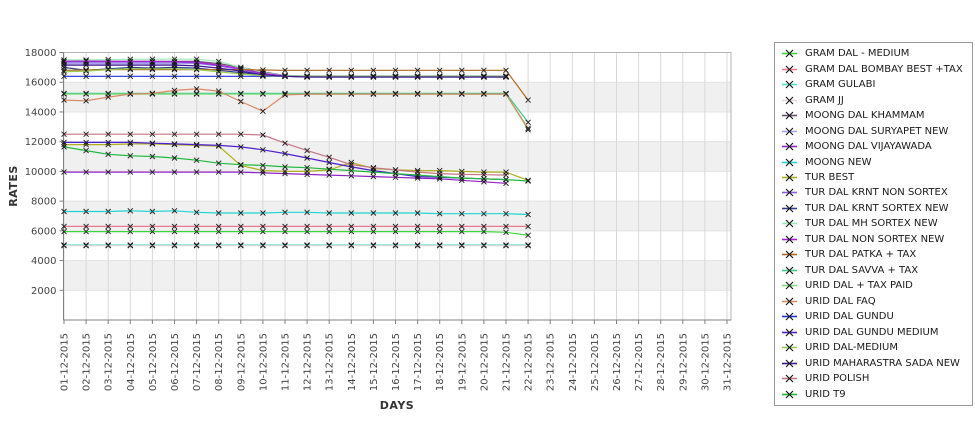  What do you see at coordinates (861, 255) in the screenshot?
I see `legend-label: TUR DAL PATKA + TAX` at bounding box center [861, 255].